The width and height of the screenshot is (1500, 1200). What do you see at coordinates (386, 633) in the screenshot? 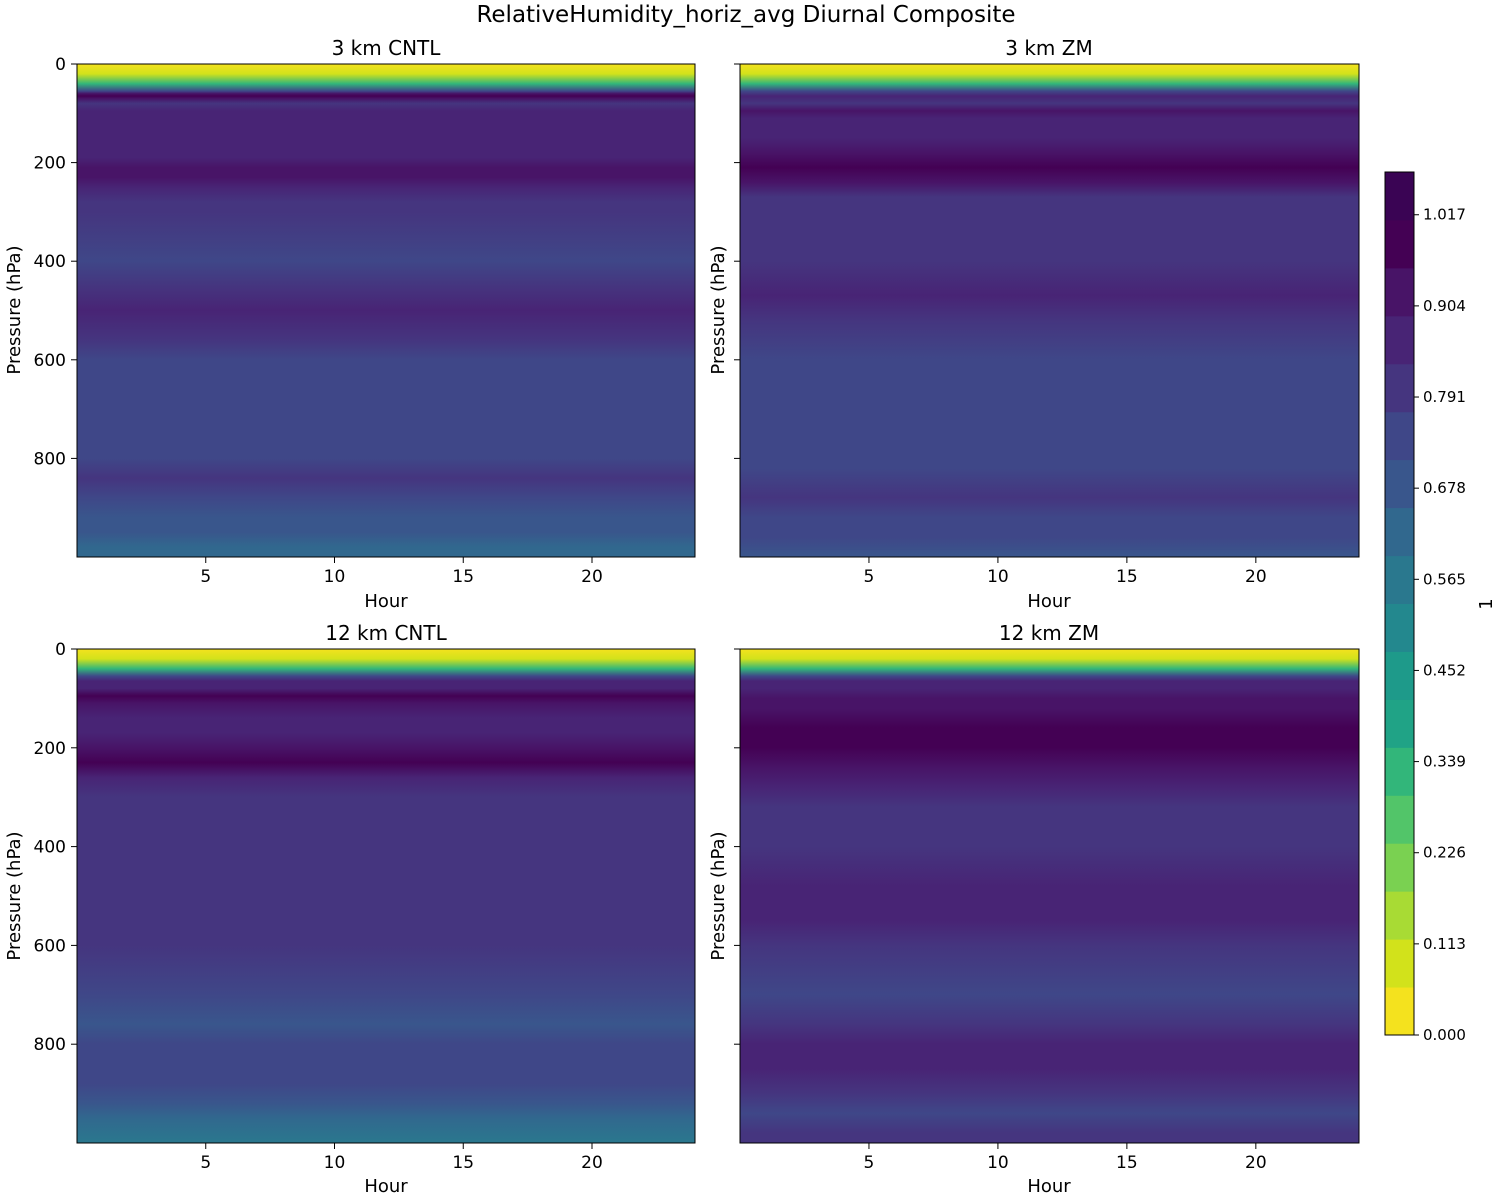
I see `panel-title: 12 km CNTL` at bounding box center [386, 633].